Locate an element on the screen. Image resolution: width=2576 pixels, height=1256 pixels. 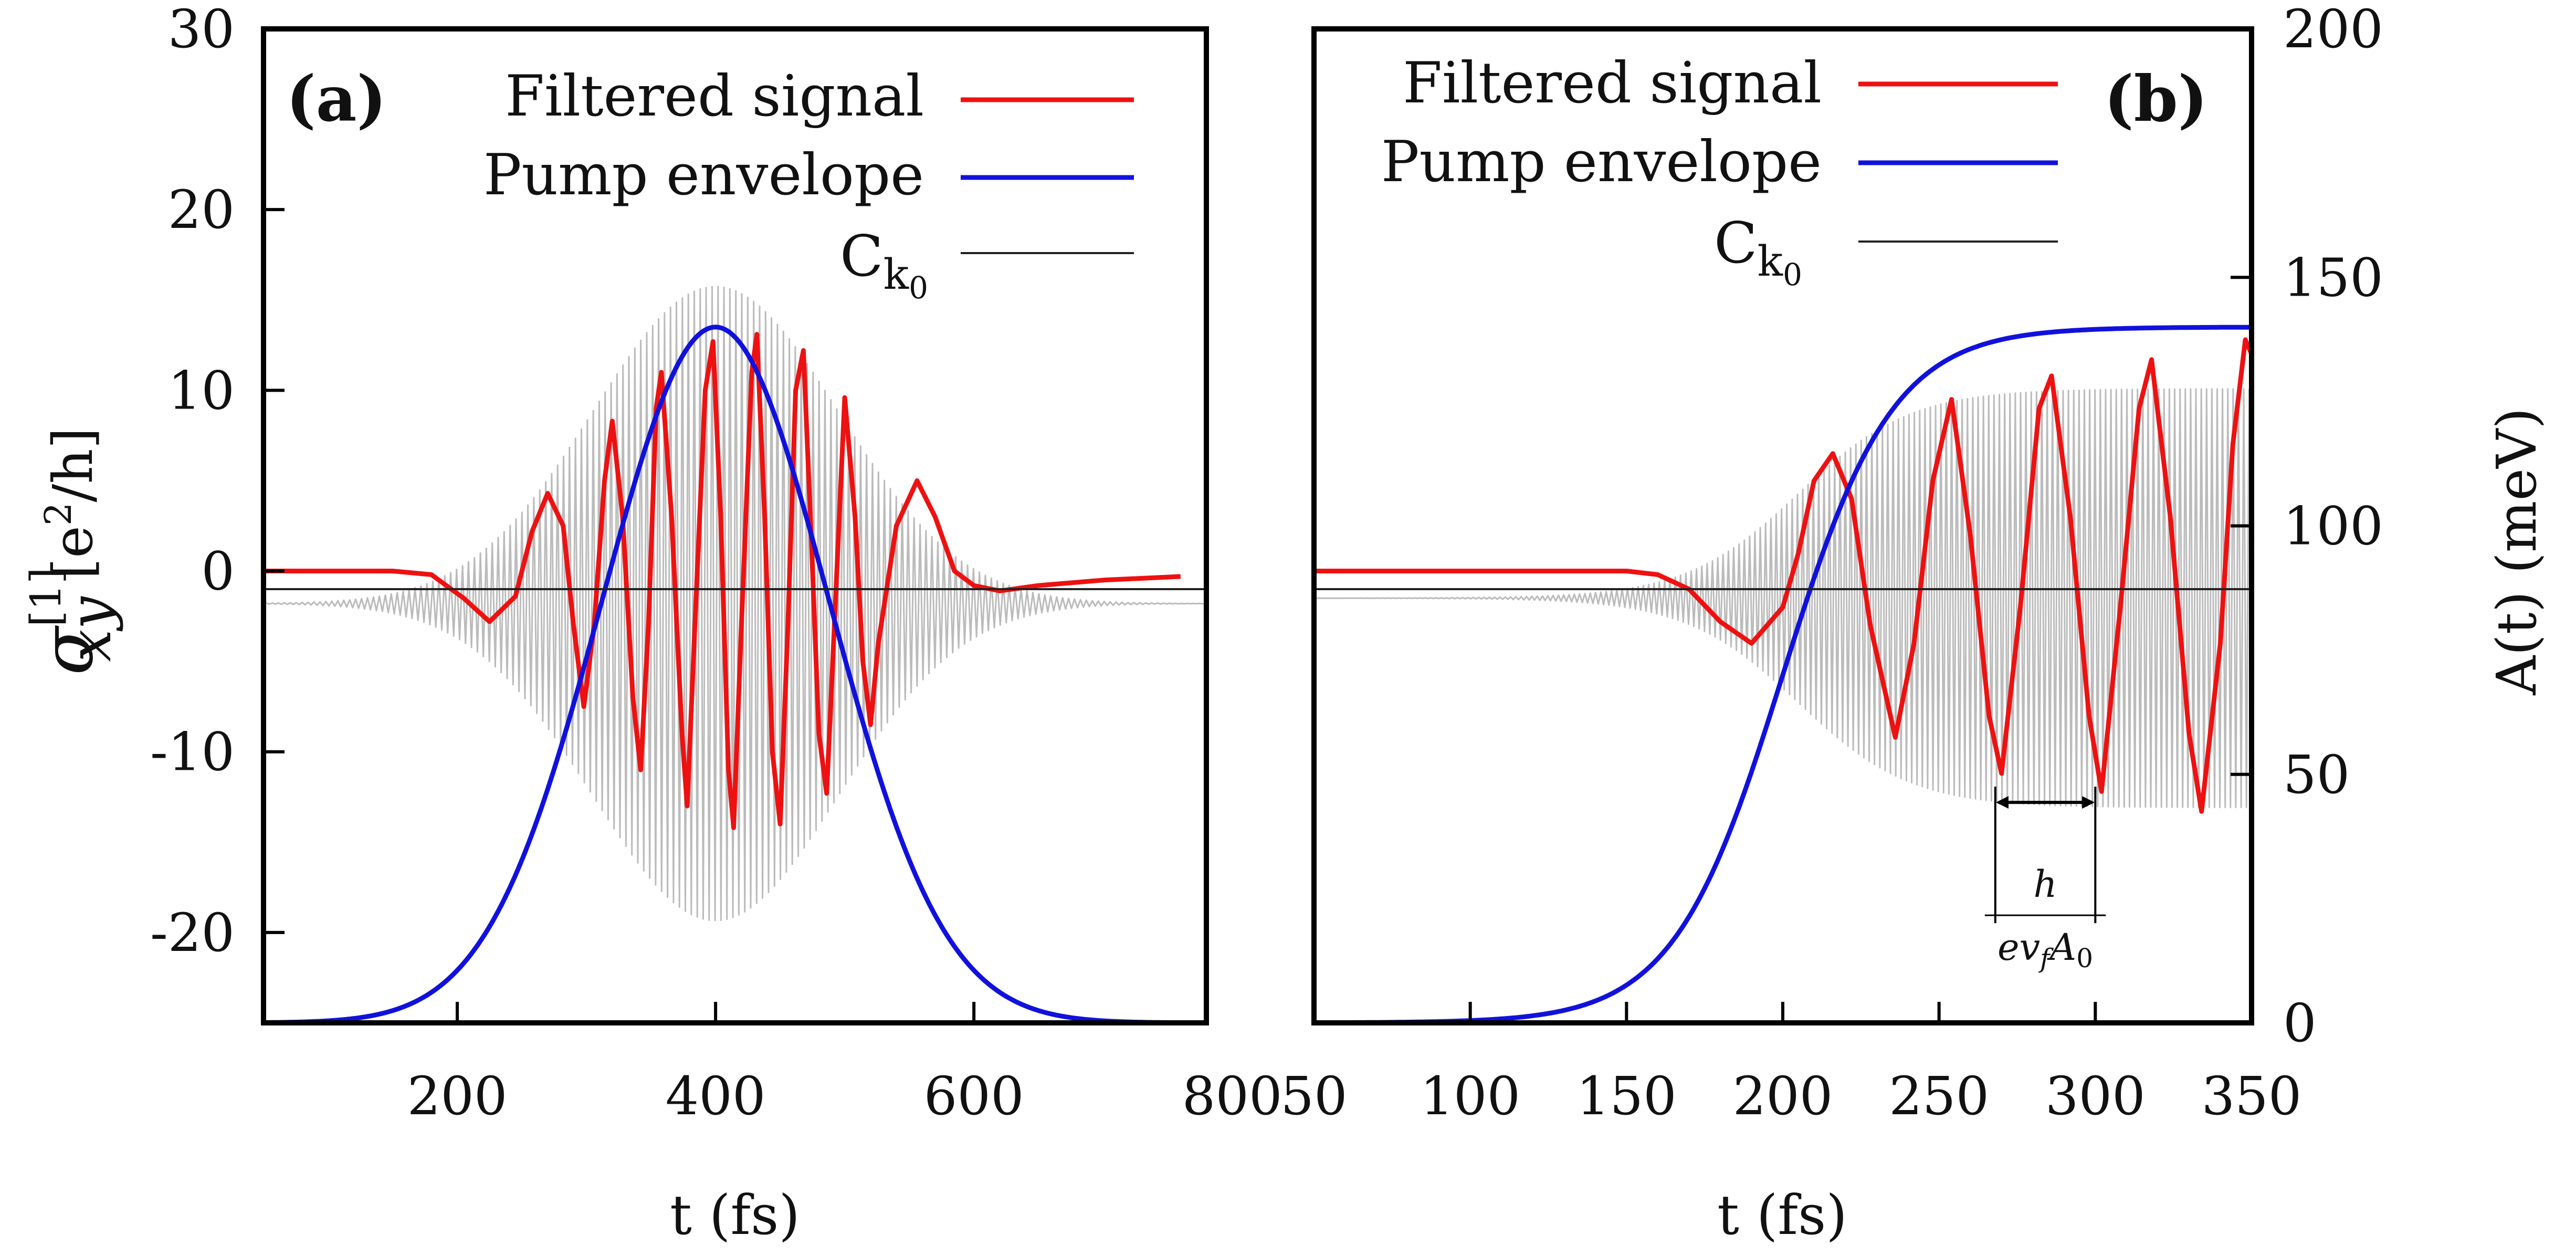
panel-b-x-tick-label: 50 is located at coordinates (1313, 1096).